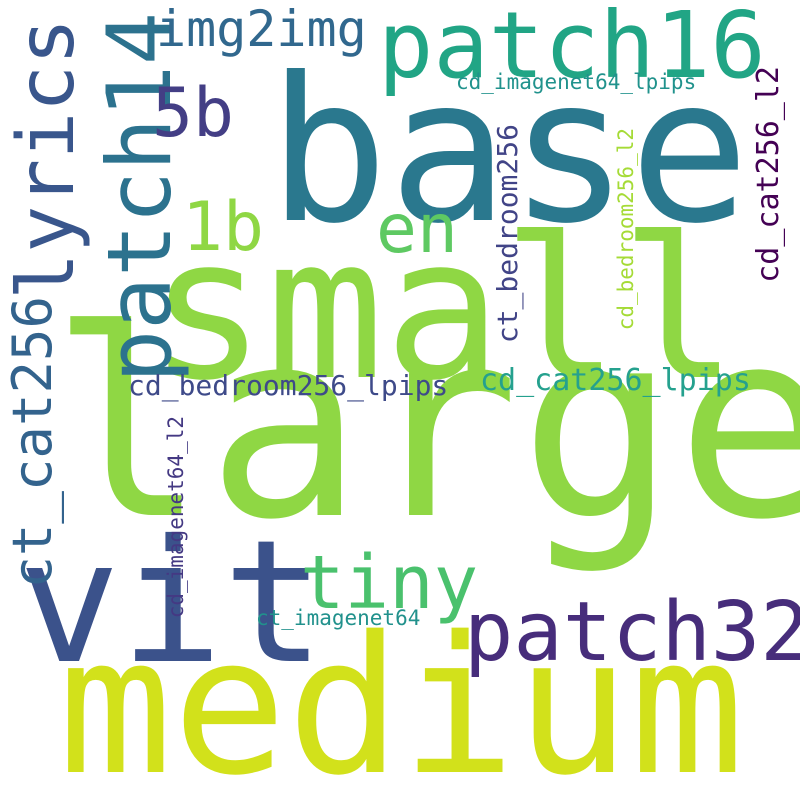  What do you see at coordinates (32, 442) in the screenshot?
I see `word-ct-cat256: ct_cat256` at bounding box center [32, 442].